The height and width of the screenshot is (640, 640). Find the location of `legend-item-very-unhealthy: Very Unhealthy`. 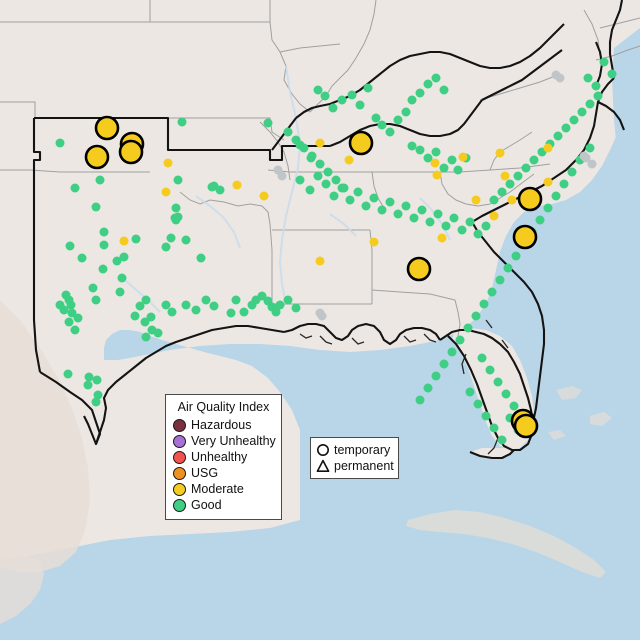

legend-item-very-unhealthy: Very Unhealthy is located at coordinates (224, 441).